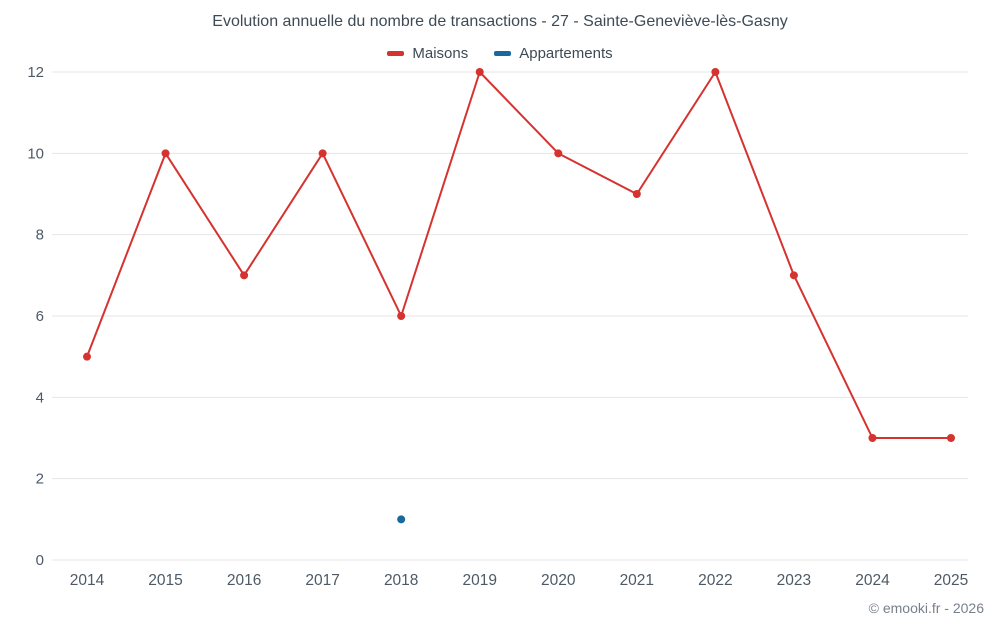 The image size is (1000, 625). What do you see at coordinates (35, 72) in the screenshot?
I see `y-tick-label: 12` at bounding box center [35, 72].